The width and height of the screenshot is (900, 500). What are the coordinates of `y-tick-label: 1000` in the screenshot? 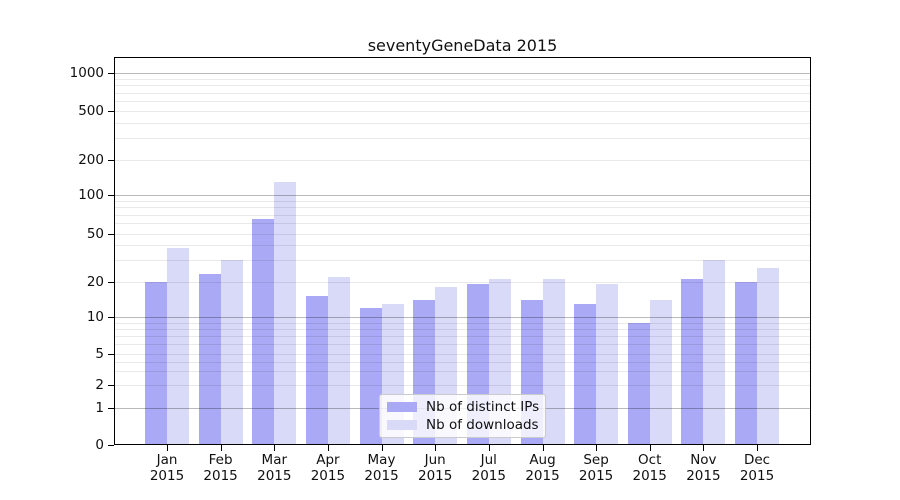 It's located at (86, 73).